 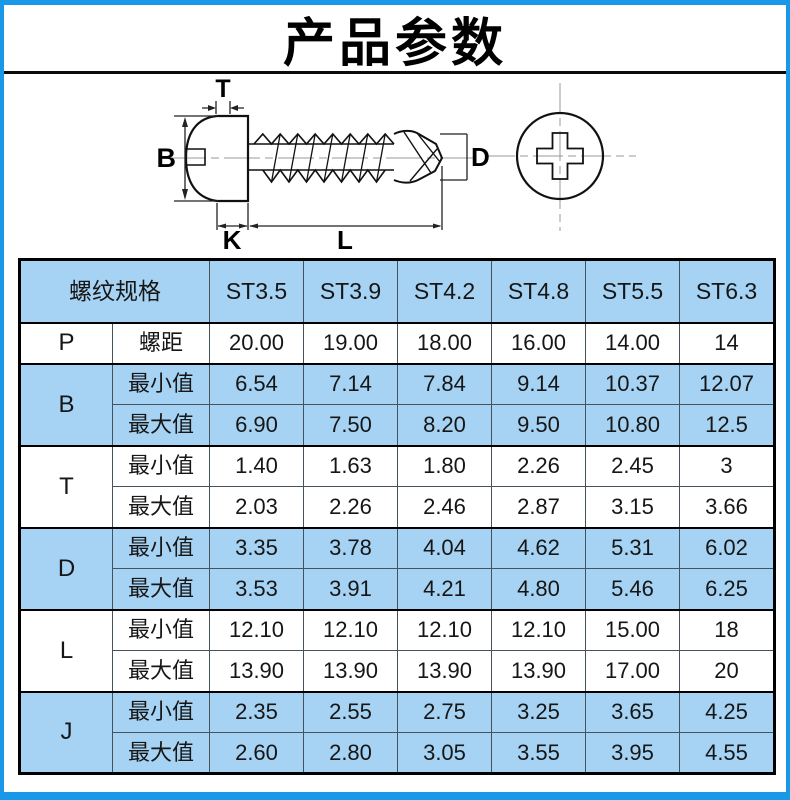 What do you see at coordinates (632, 465) in the screenshot?
I see `value-cell: 2.45` at bounding box center [632, 465].